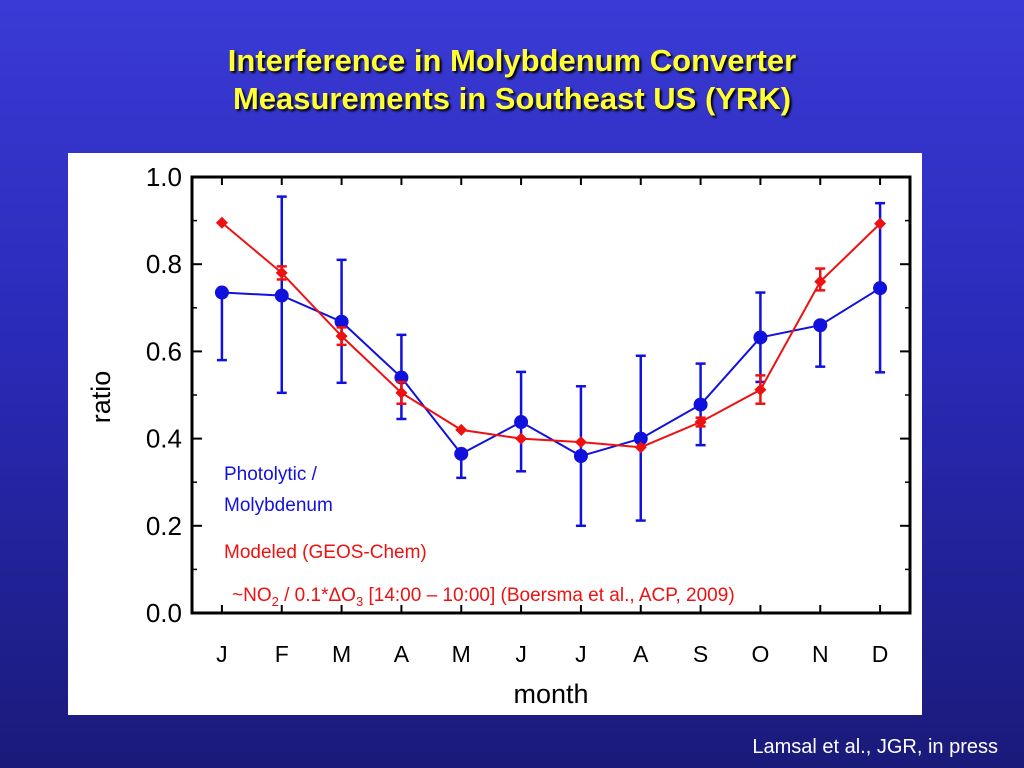 The height and width of the screenshot is (768, 1024). What do you see at coordinates (252, 595) in the screenshot?
I see `annotation-prefix: ~NO` at bounding box center [252, 595].